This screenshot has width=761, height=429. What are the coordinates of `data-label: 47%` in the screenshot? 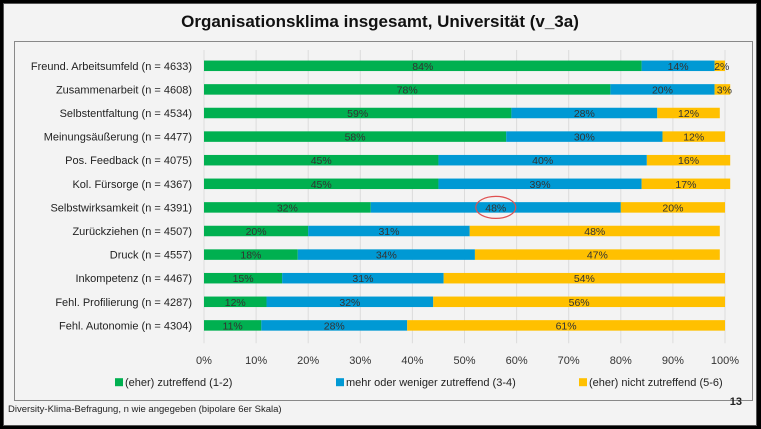 It's located at (597, 256).